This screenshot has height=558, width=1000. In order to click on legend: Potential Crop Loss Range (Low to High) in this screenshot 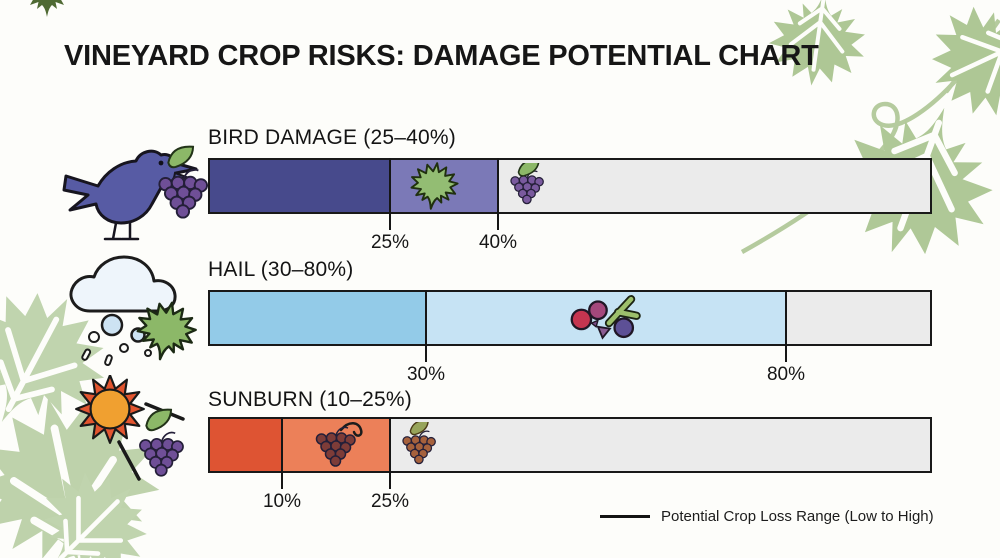, I will do `click(767, 516)`.